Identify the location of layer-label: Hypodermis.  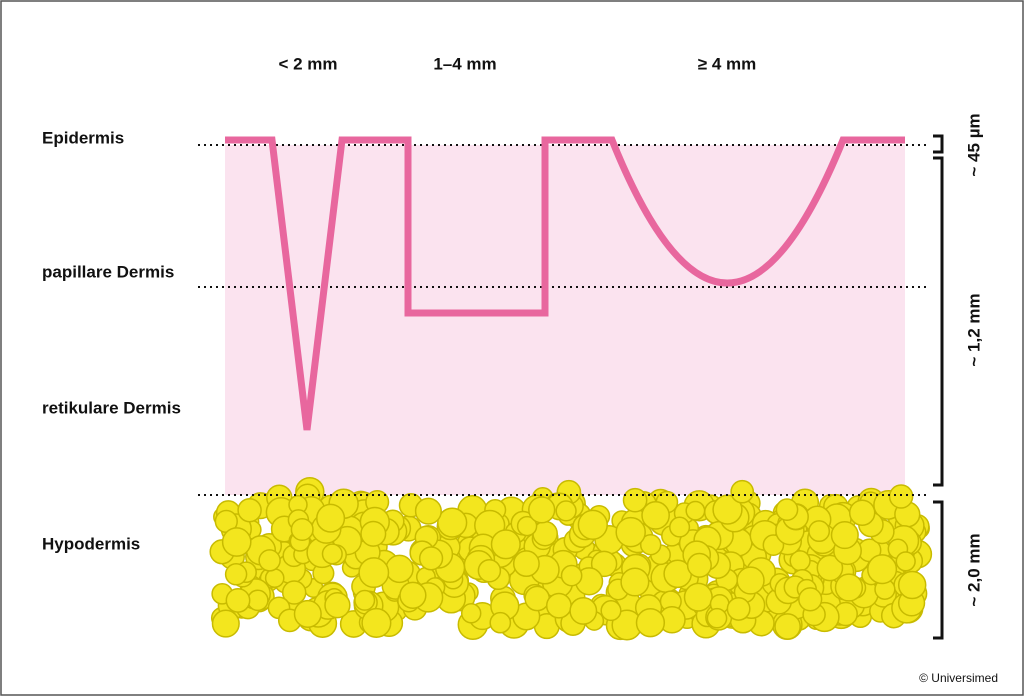
(91, 543).